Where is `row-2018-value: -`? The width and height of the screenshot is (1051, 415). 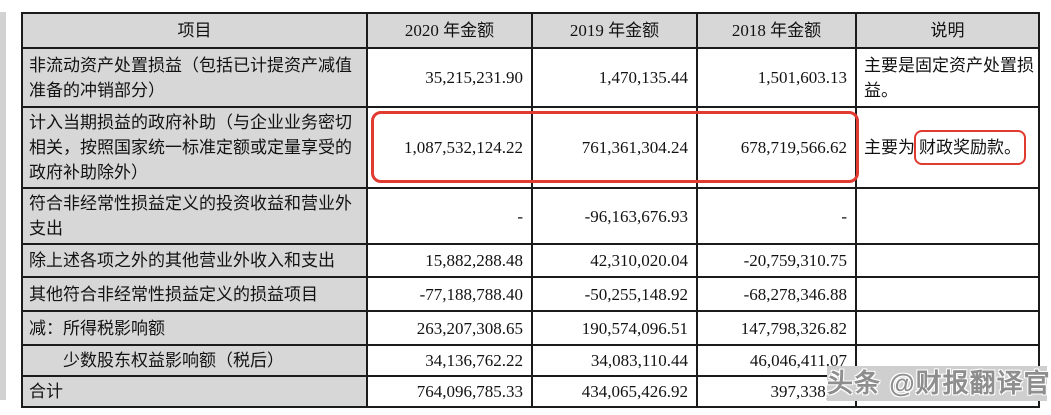
row-2018-value: - is located at coordinates (776, 216).